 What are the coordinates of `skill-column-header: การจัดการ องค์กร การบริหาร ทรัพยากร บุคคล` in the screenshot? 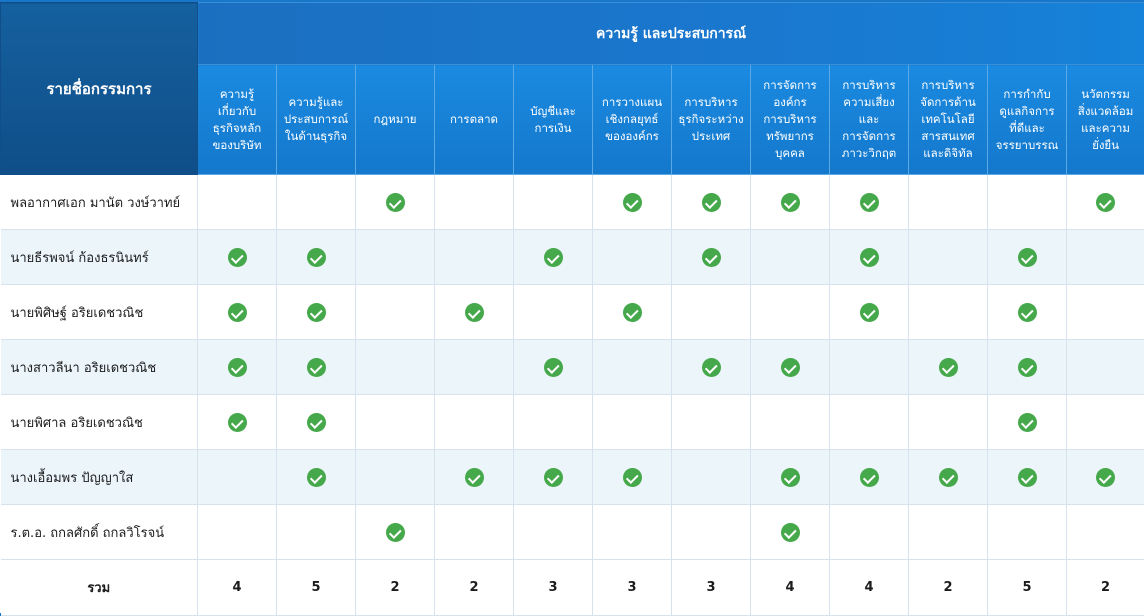 It's located at (790, 119).